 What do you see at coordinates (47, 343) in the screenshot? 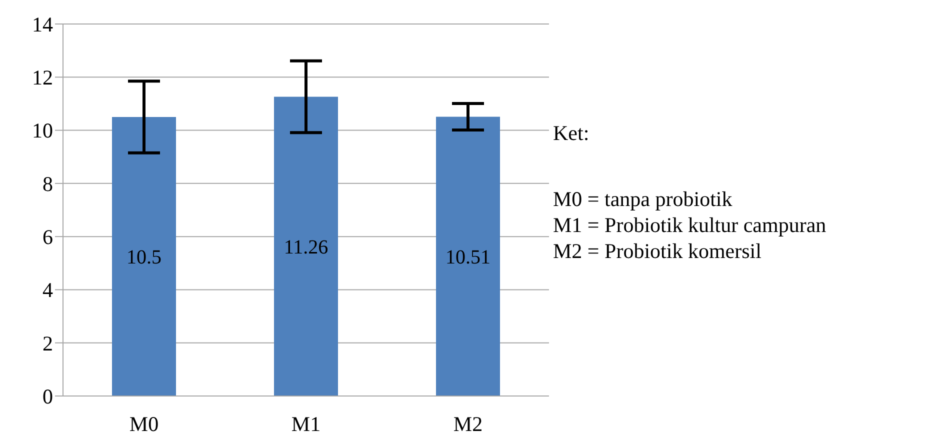
I see `y-tick-label: 2` at bounding box center [47, 343].